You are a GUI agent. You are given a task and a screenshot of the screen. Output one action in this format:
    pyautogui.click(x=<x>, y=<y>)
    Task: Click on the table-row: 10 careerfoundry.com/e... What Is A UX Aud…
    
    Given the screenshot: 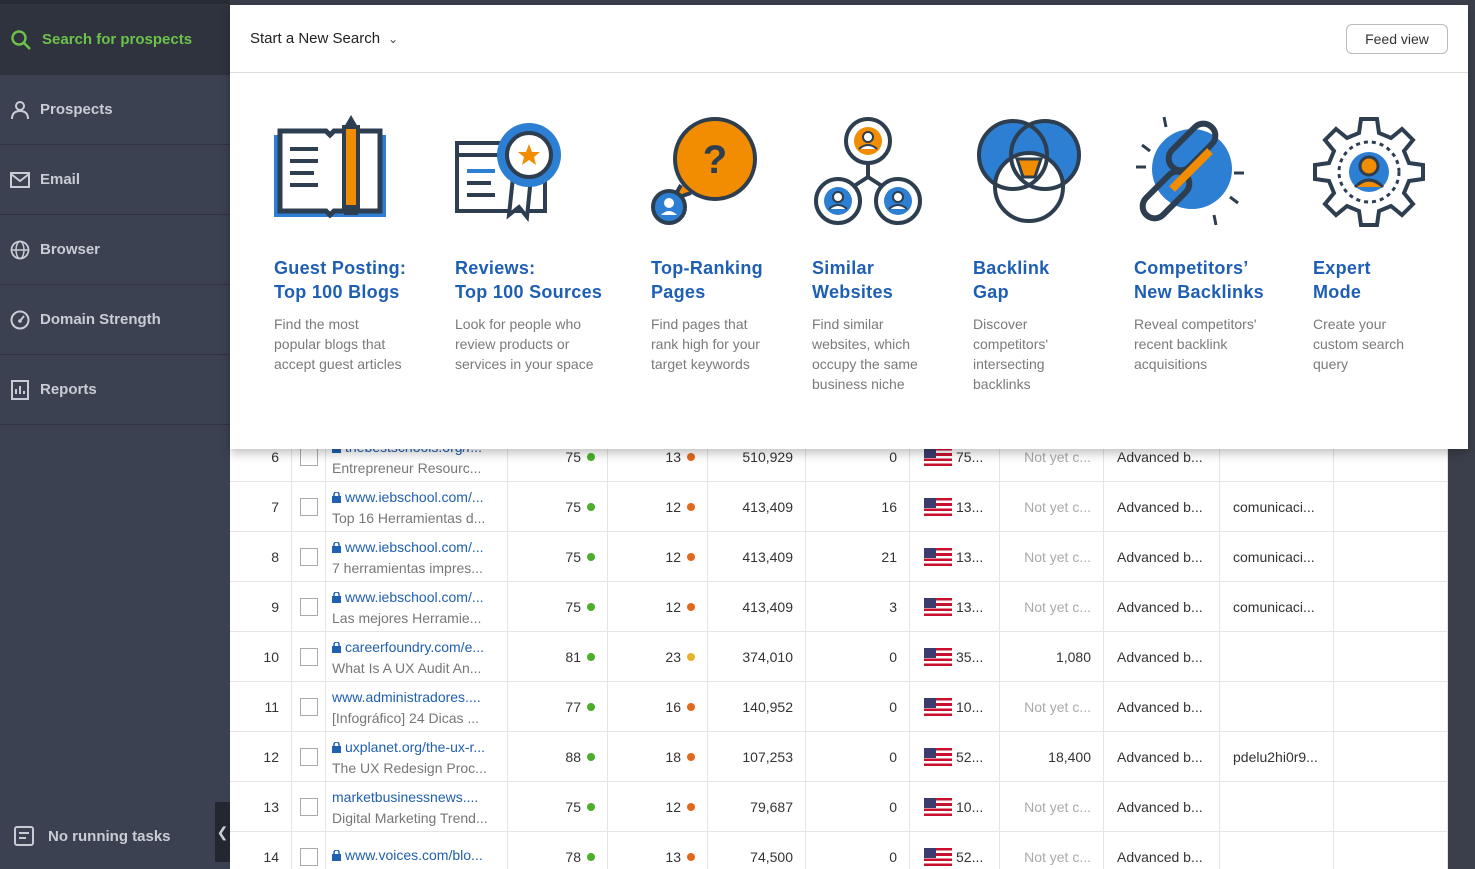 What is the action you would take?
    pyautogui.click(x=839, y=657)
    